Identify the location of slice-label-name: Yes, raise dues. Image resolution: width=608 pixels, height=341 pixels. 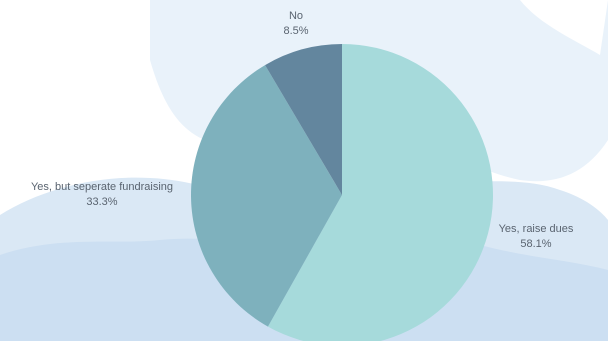
(536, 229).